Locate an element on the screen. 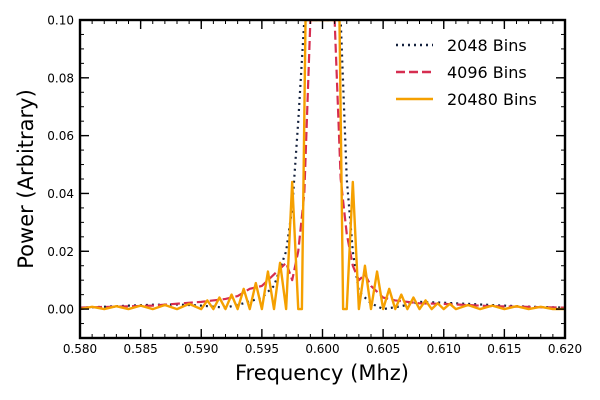 This screenshot has height=400, width=600. legend-label-20480: 20480 Bins is located at coordinates (492, 99).